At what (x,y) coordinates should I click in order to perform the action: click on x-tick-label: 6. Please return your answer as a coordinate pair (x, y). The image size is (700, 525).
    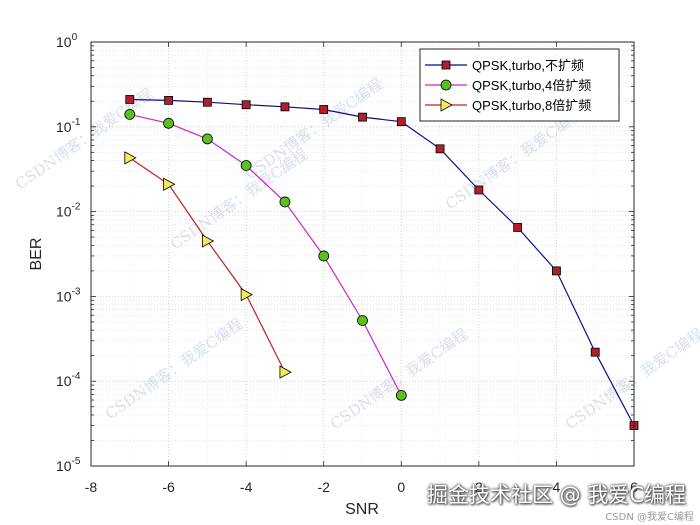
    Looking at the image, I should click on (634, 487).